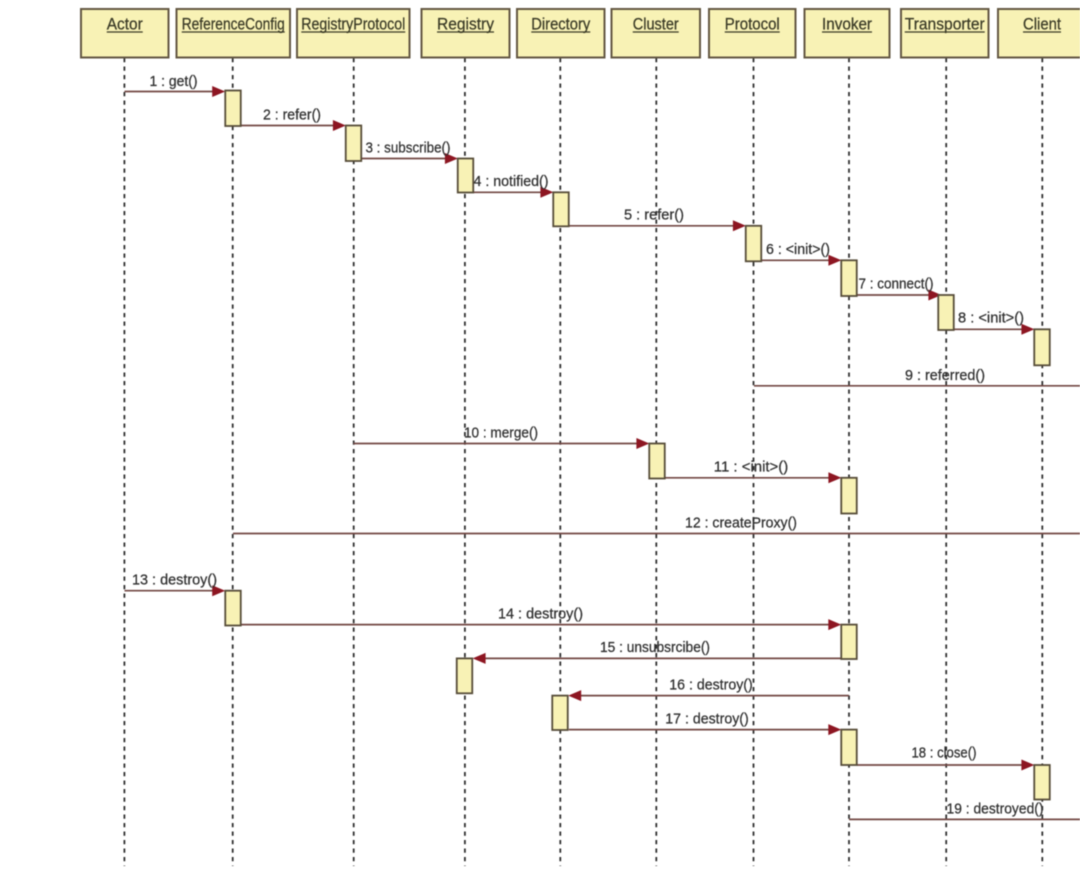 Image resolution: width=1080 pixels, height=884 pixels. I want to click on svg-text: 14 : destroy(), so click(540, 614).